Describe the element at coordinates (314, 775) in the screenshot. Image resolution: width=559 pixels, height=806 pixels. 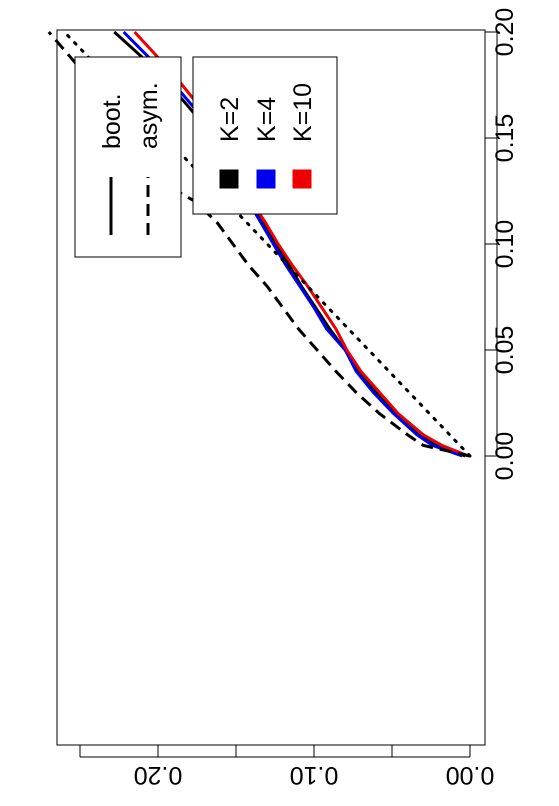
I see `y-tick-label: 0.10` at that location.